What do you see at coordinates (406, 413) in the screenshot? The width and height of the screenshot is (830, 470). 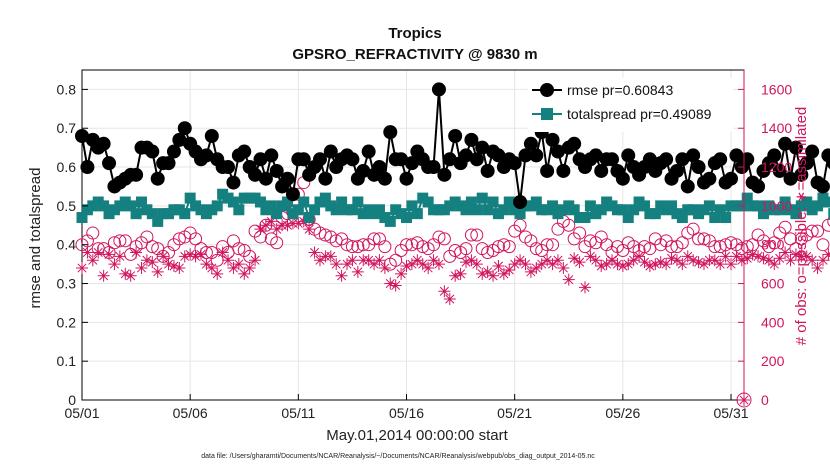 I see `x-tick-label: 05/16` at bounding box center [406, 413].